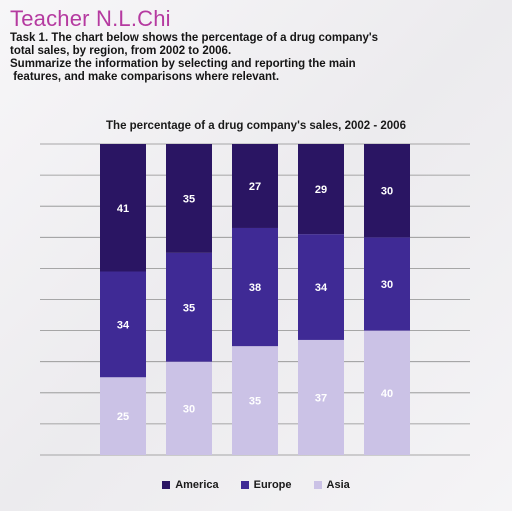  I want to click on data-label: 41, so click(123, 209).